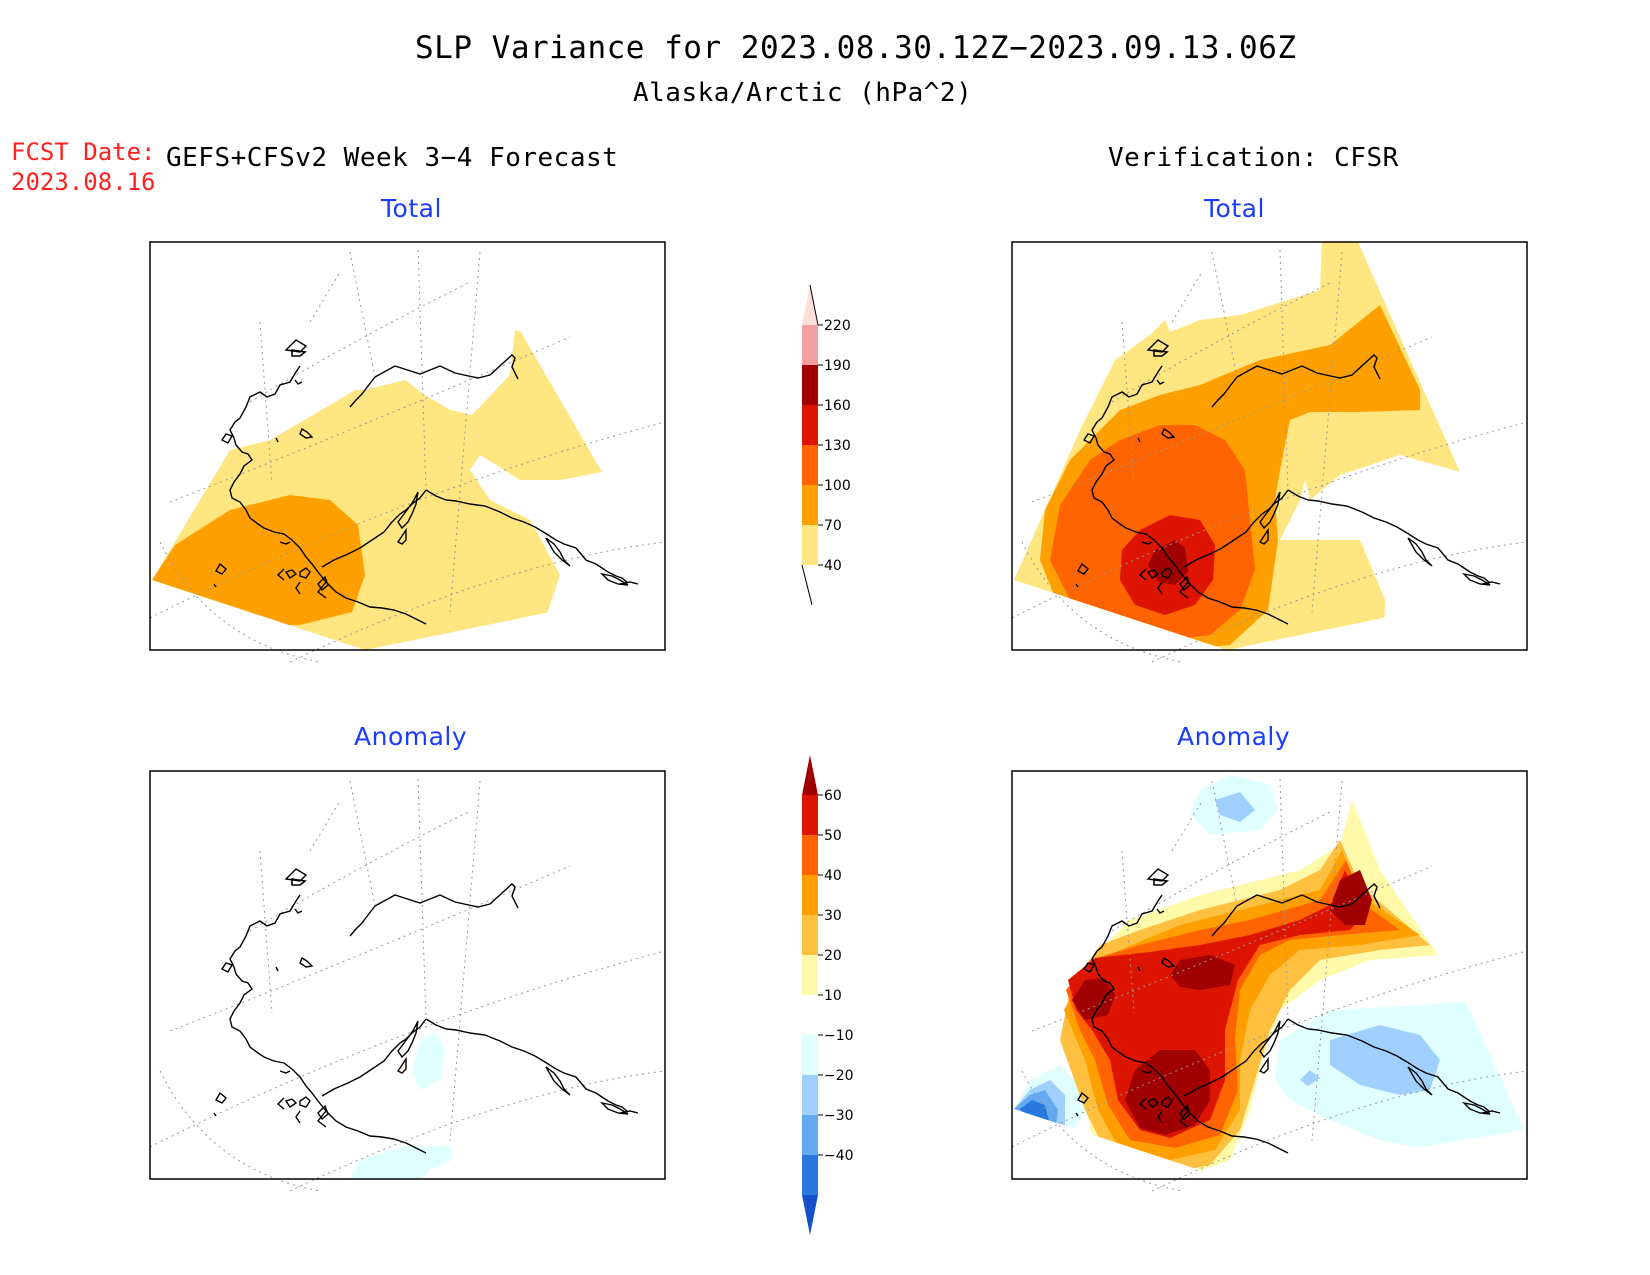 This screenshot has height=1275, width=1650. Describe the element at coordinates (837, 326) in the screenshot. I see `colorbar-total-tick-label: 220` at that location.